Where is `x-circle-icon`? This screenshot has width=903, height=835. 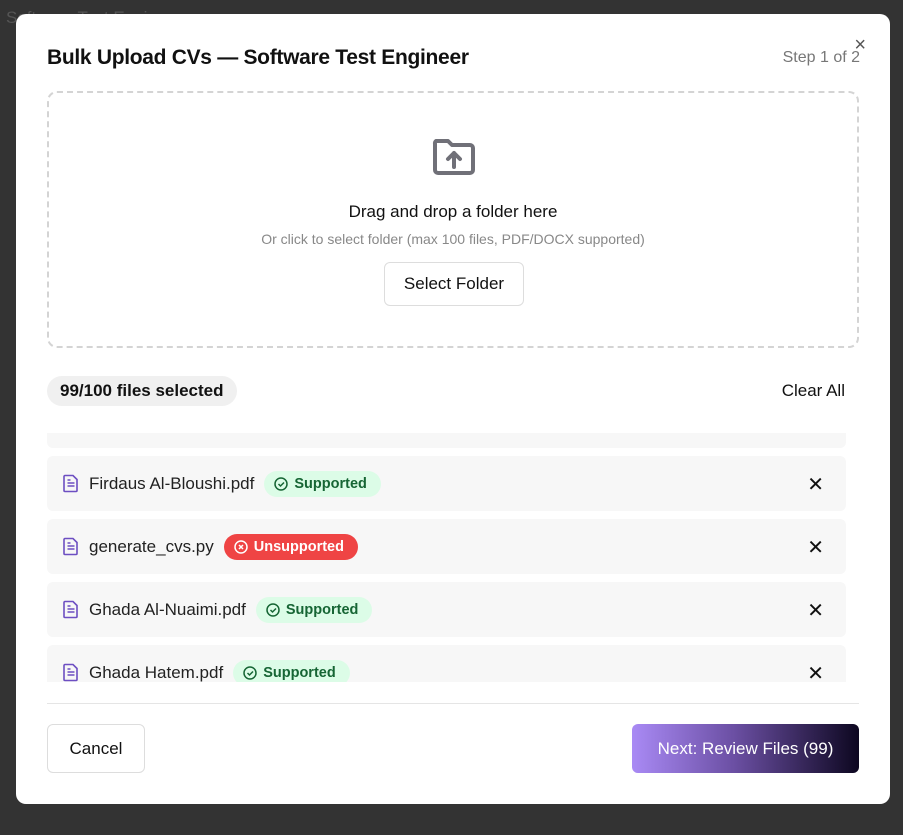
x-circle-icon is located at coordinates (241, 546).